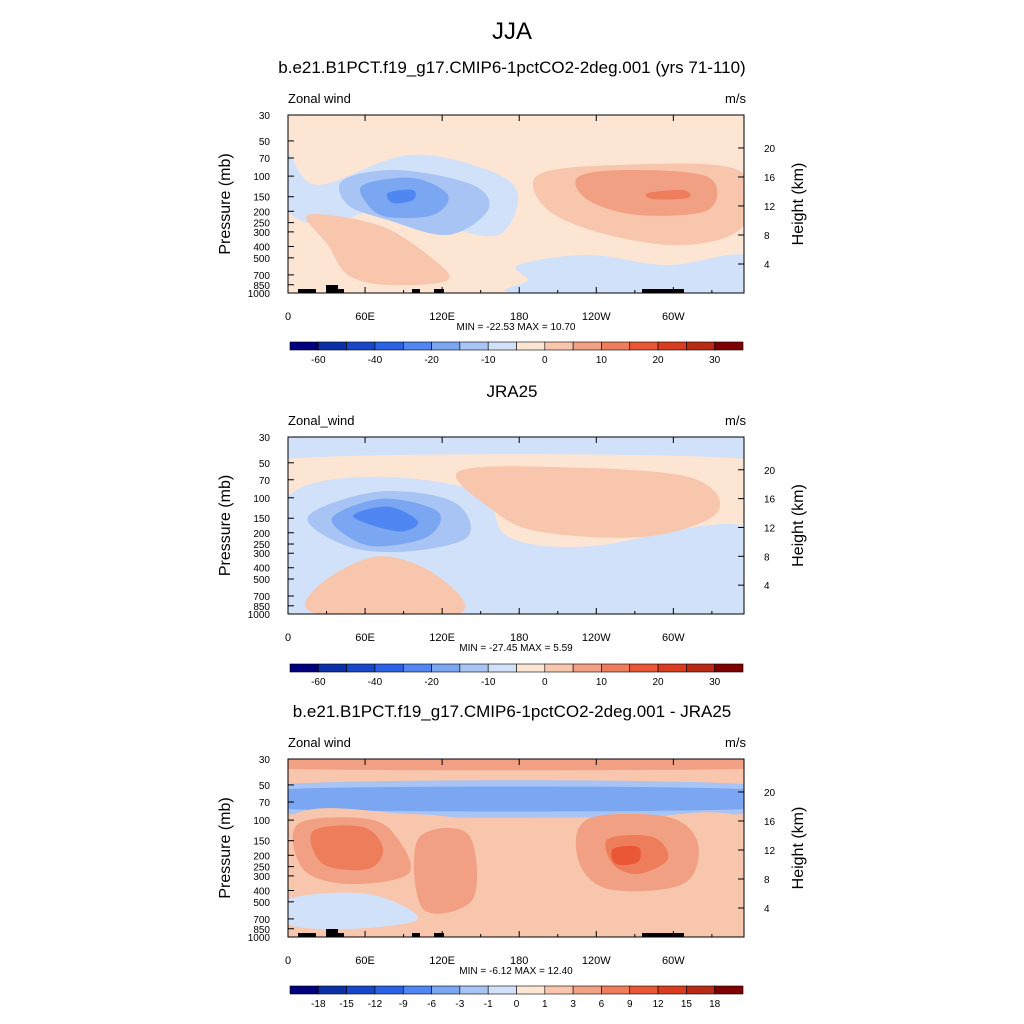  What do you see at coordinates (516, 971) in the screenshot?
I see `min-max-stats: MIN = -6.12 MAX = 12.40` at bounding box center [516, 971].